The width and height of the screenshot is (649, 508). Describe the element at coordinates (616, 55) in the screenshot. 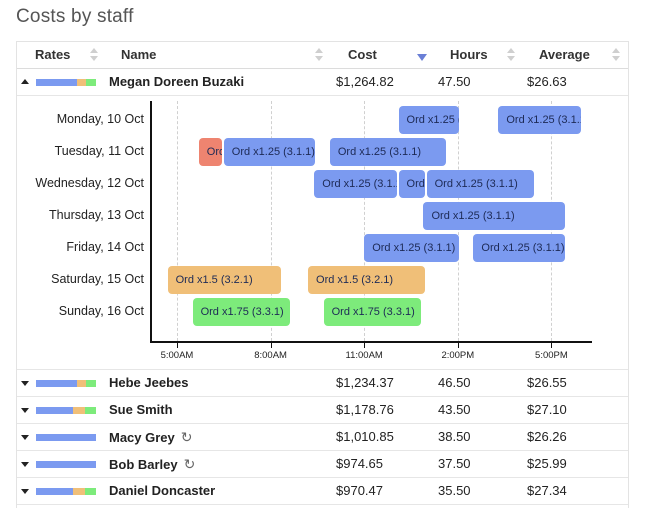

I see `sort-icon-average` at that location.